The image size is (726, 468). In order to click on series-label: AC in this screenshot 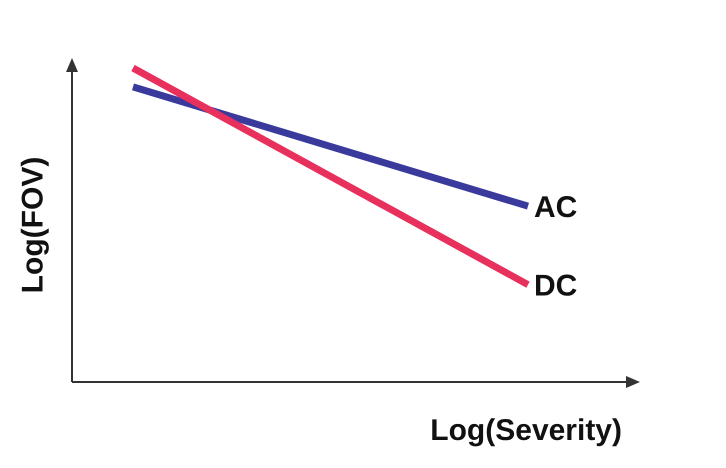, I will do `click(556, 207)`.